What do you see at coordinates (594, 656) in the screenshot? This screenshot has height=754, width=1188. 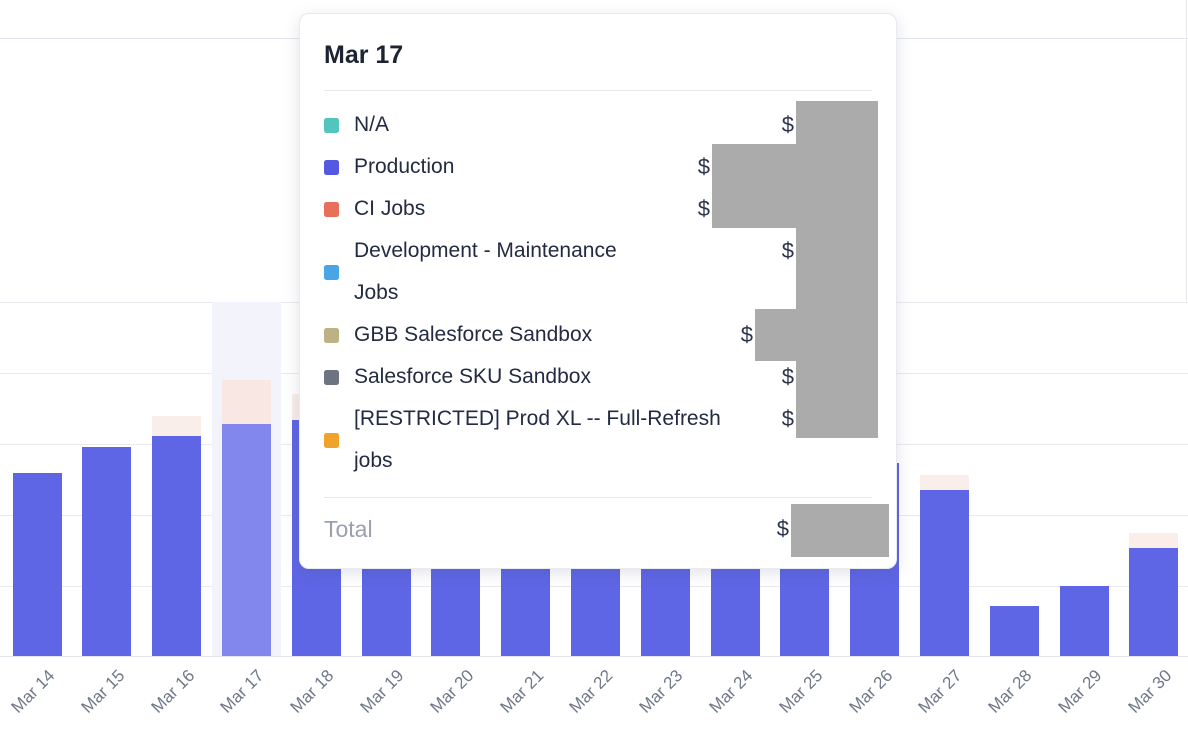 I see `x-axis-line` at bounding box center [594, 656].